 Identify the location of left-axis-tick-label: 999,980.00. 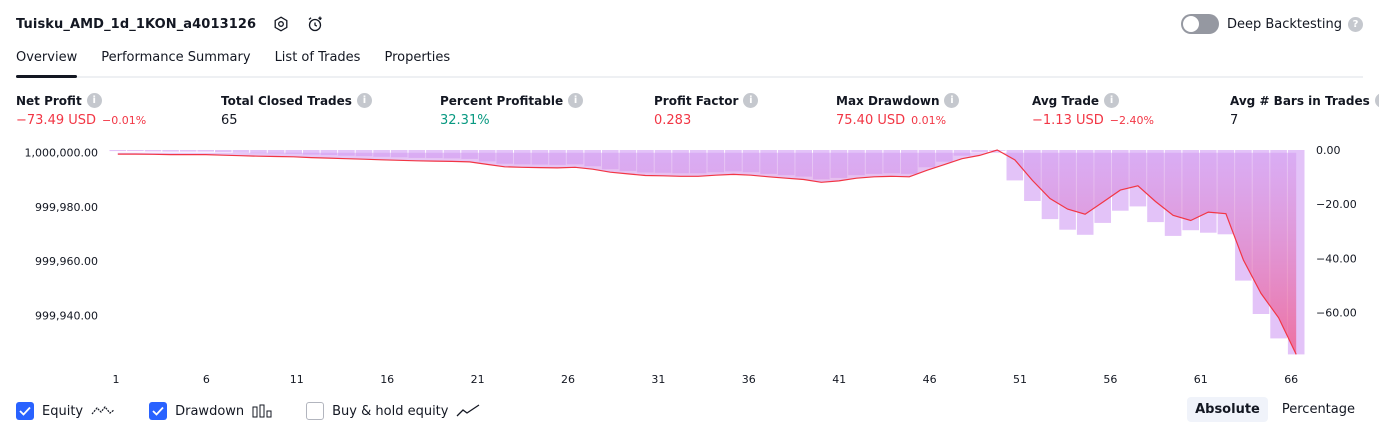
(66, 207).